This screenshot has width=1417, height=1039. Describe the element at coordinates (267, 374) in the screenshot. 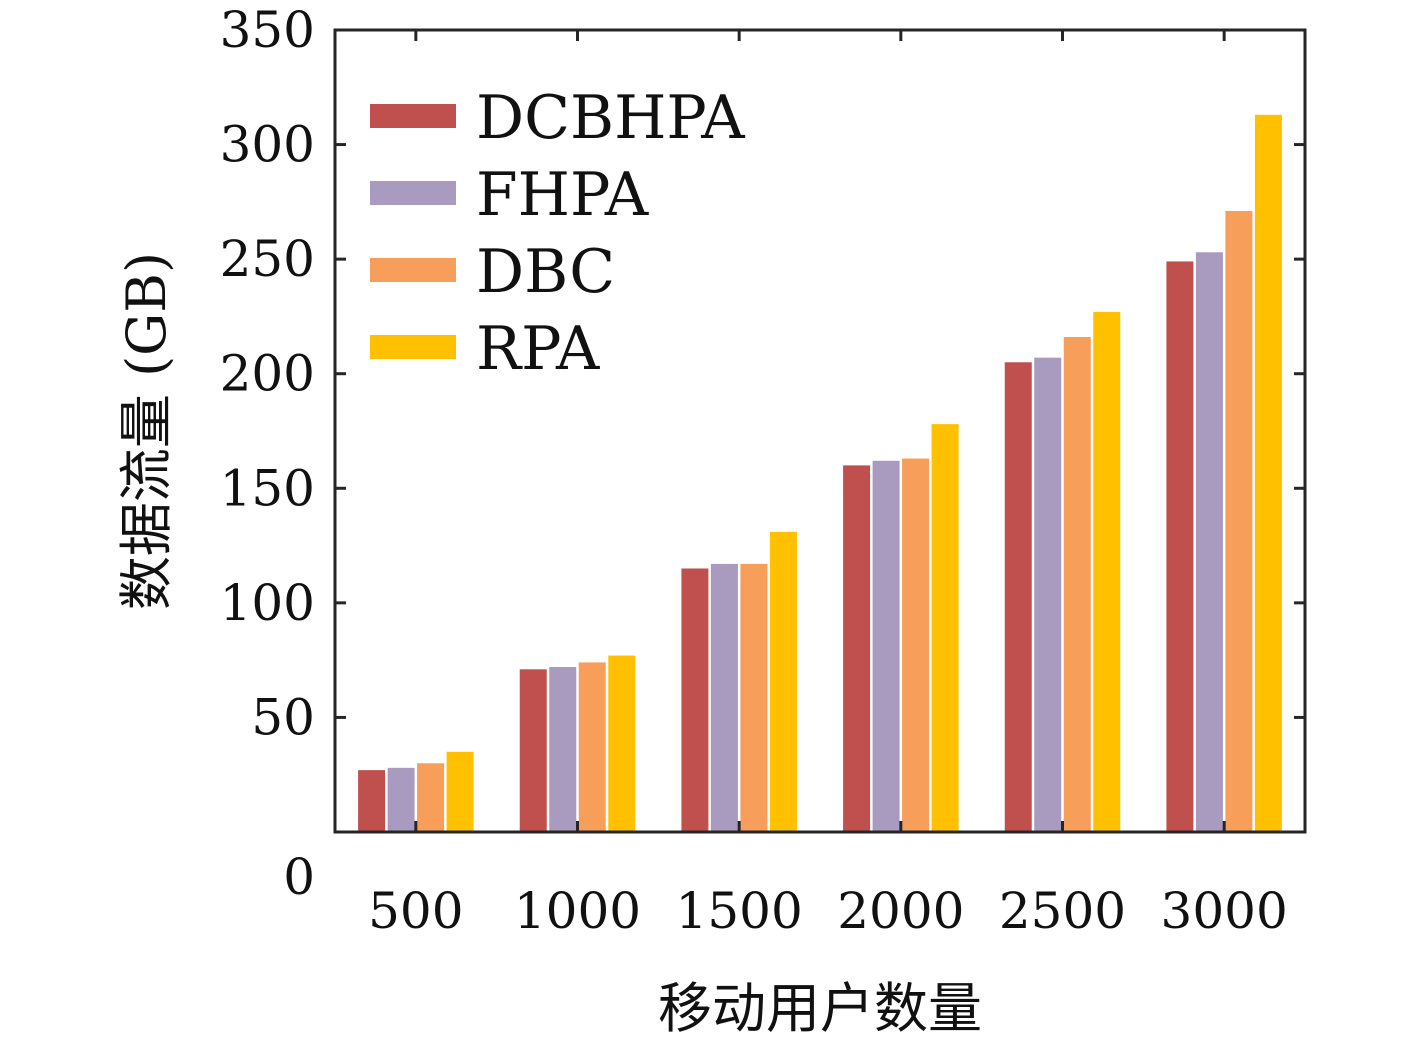

I see `y-tick-label-200: 200` at that location.